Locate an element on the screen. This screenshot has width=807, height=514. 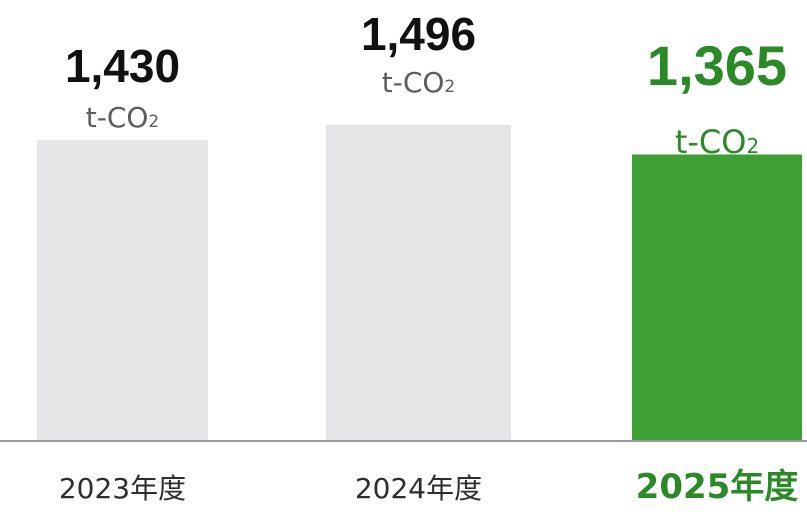
category-label: 2025年度 is located at coordinates (717, 487).